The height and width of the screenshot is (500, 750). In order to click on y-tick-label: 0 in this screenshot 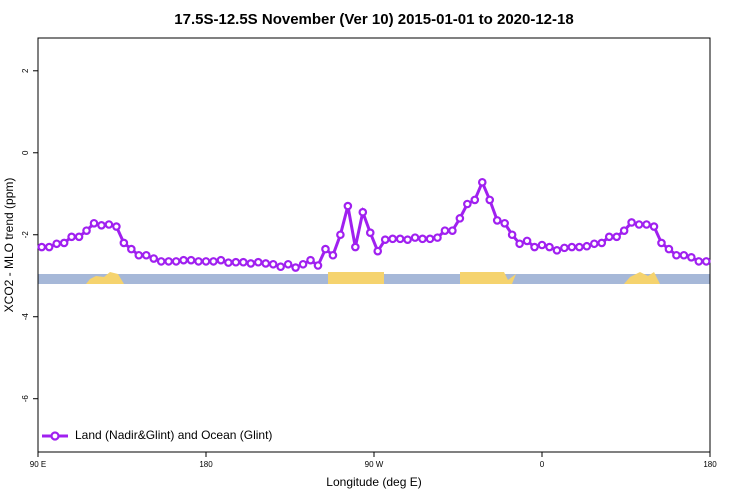, I will do `click(25, 152)`.